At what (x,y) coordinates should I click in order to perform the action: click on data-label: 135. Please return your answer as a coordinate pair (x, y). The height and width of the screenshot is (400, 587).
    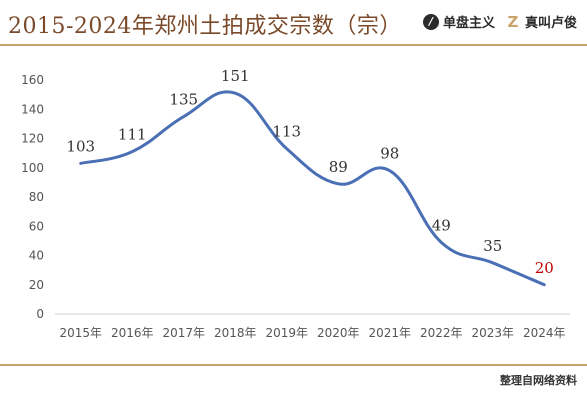
    Looking at the image, I should click on (183, 100).